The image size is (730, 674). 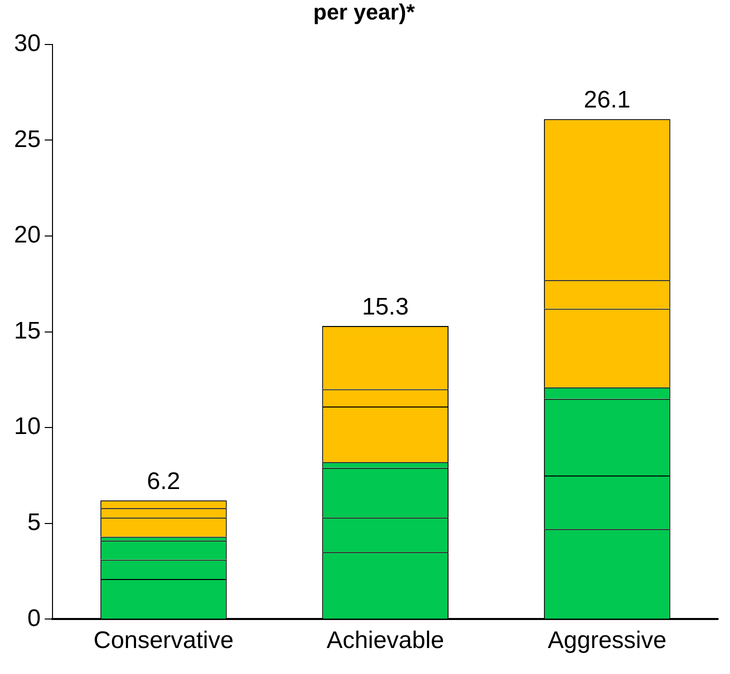 I want to click on y-tick-label: 15, so click(x=27, y=330).